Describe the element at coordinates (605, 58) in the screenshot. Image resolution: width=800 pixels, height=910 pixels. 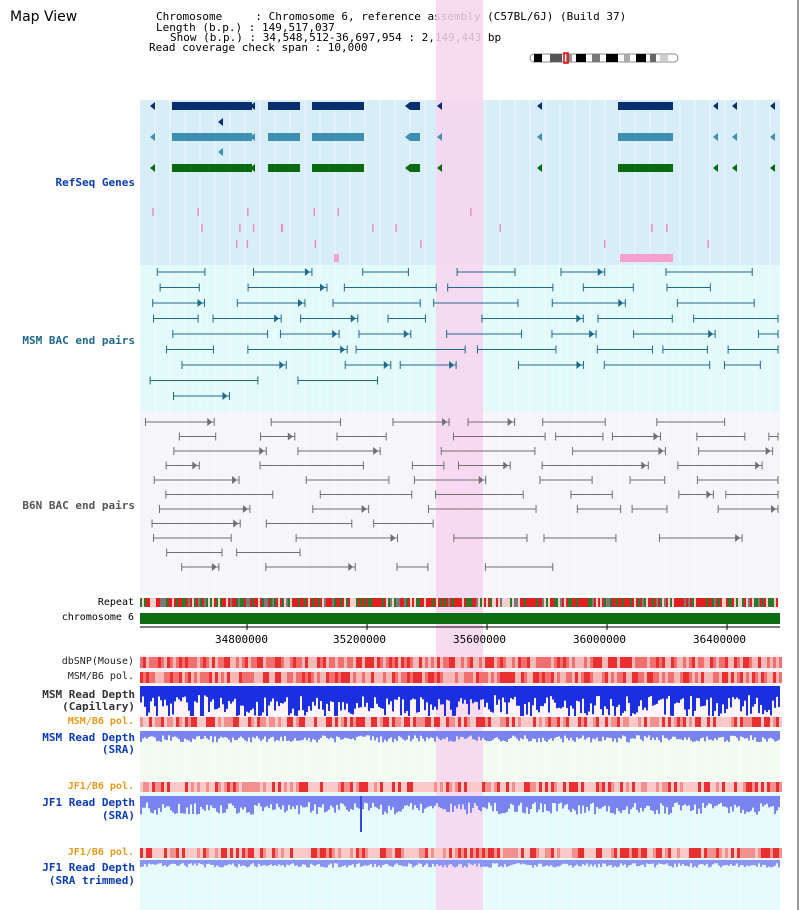
I see `chromosome-ideogram` at that location.